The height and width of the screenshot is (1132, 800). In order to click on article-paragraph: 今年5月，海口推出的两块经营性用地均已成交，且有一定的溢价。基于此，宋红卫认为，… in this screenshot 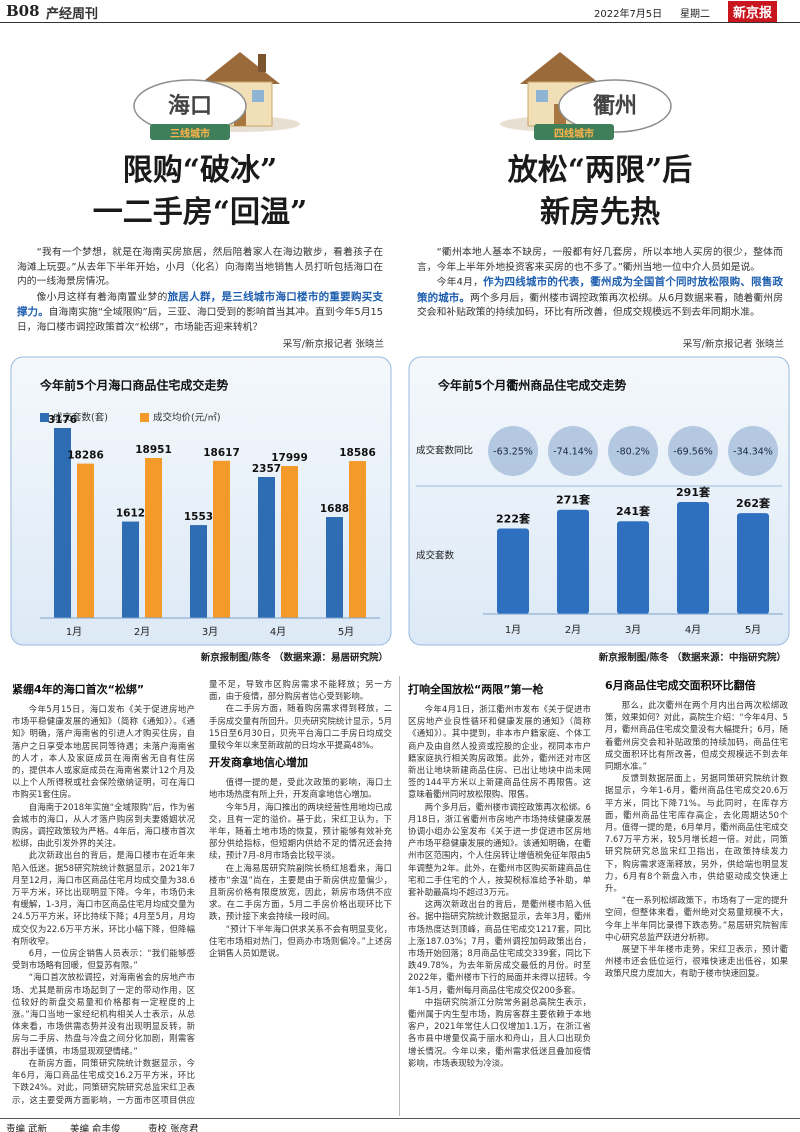, I will do `click(300, 831)`.